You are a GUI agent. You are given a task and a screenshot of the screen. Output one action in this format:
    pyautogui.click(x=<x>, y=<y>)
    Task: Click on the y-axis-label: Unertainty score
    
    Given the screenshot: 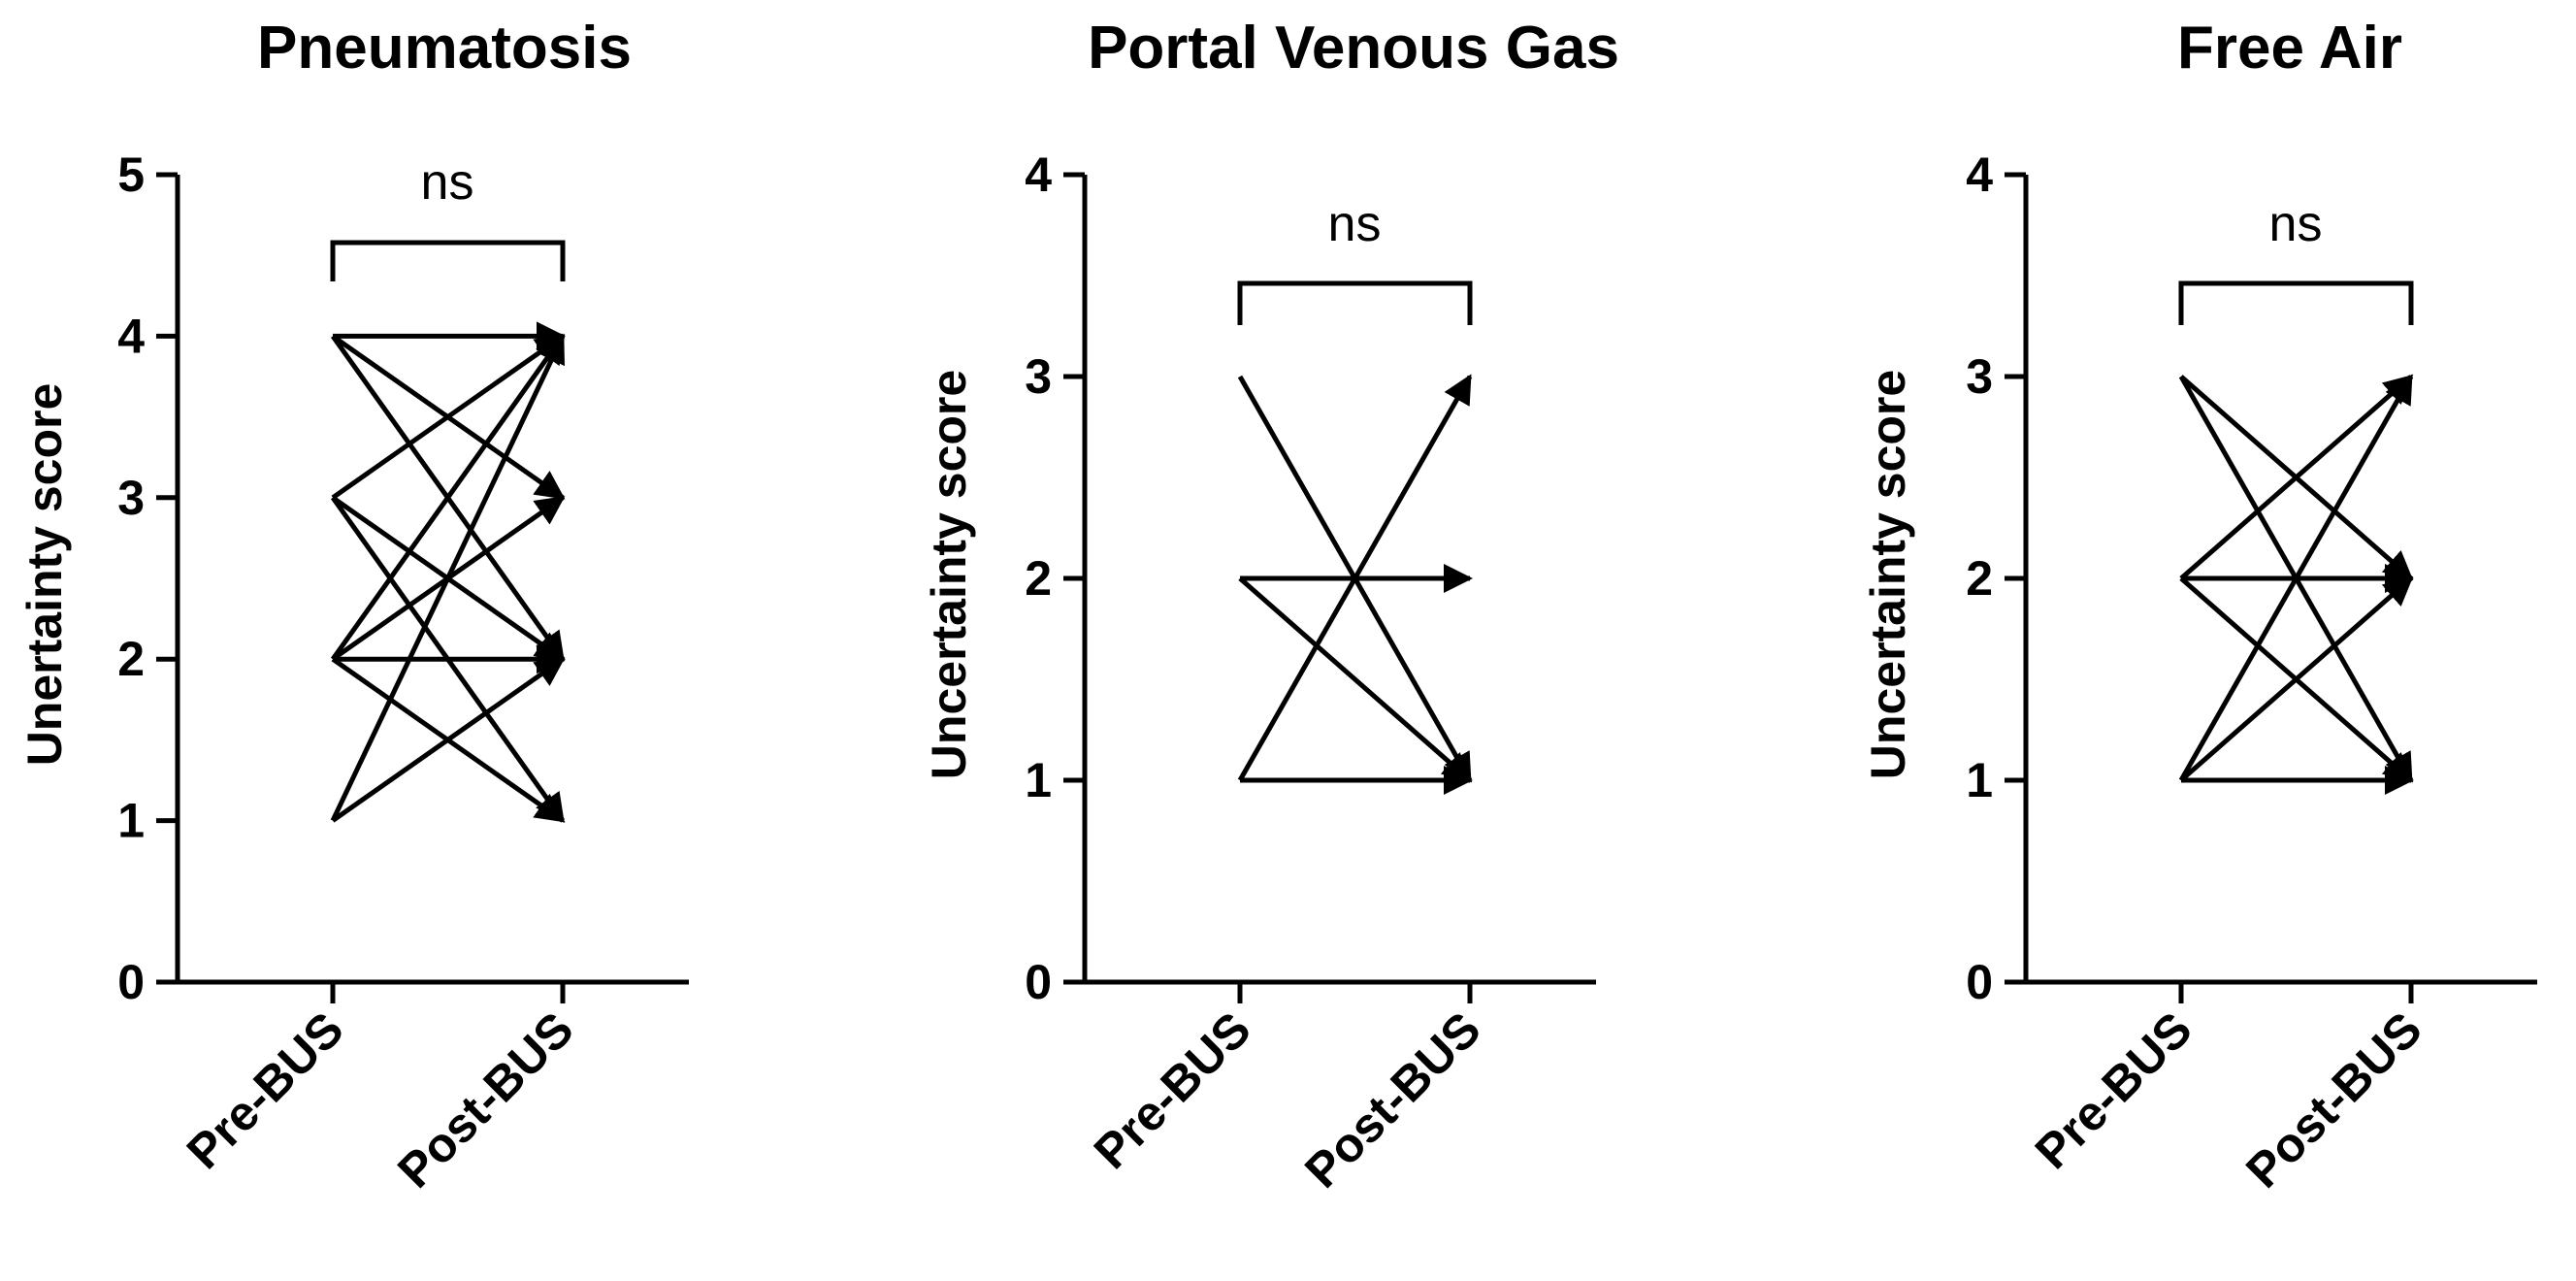 What is the action you would take?
    pyautogui.click(x=45, y=575)
    